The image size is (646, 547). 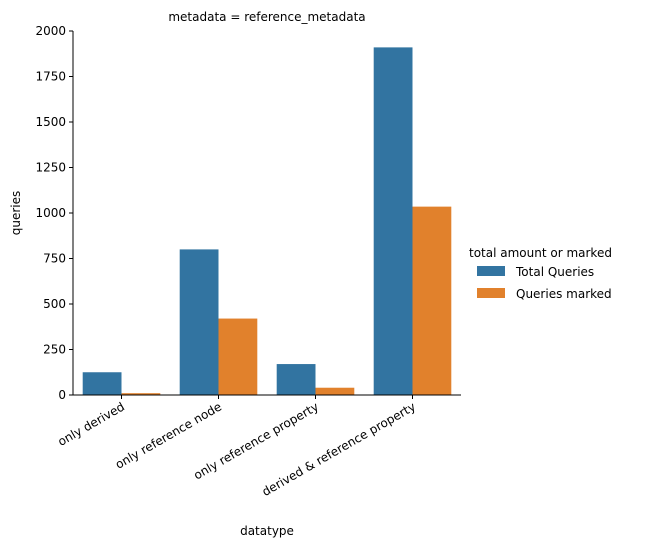 What do you see at coordinates (266, 17) in the screenshot?
I see `chart-title: metadata = reference_metadata` at bounding box center [266, 17].